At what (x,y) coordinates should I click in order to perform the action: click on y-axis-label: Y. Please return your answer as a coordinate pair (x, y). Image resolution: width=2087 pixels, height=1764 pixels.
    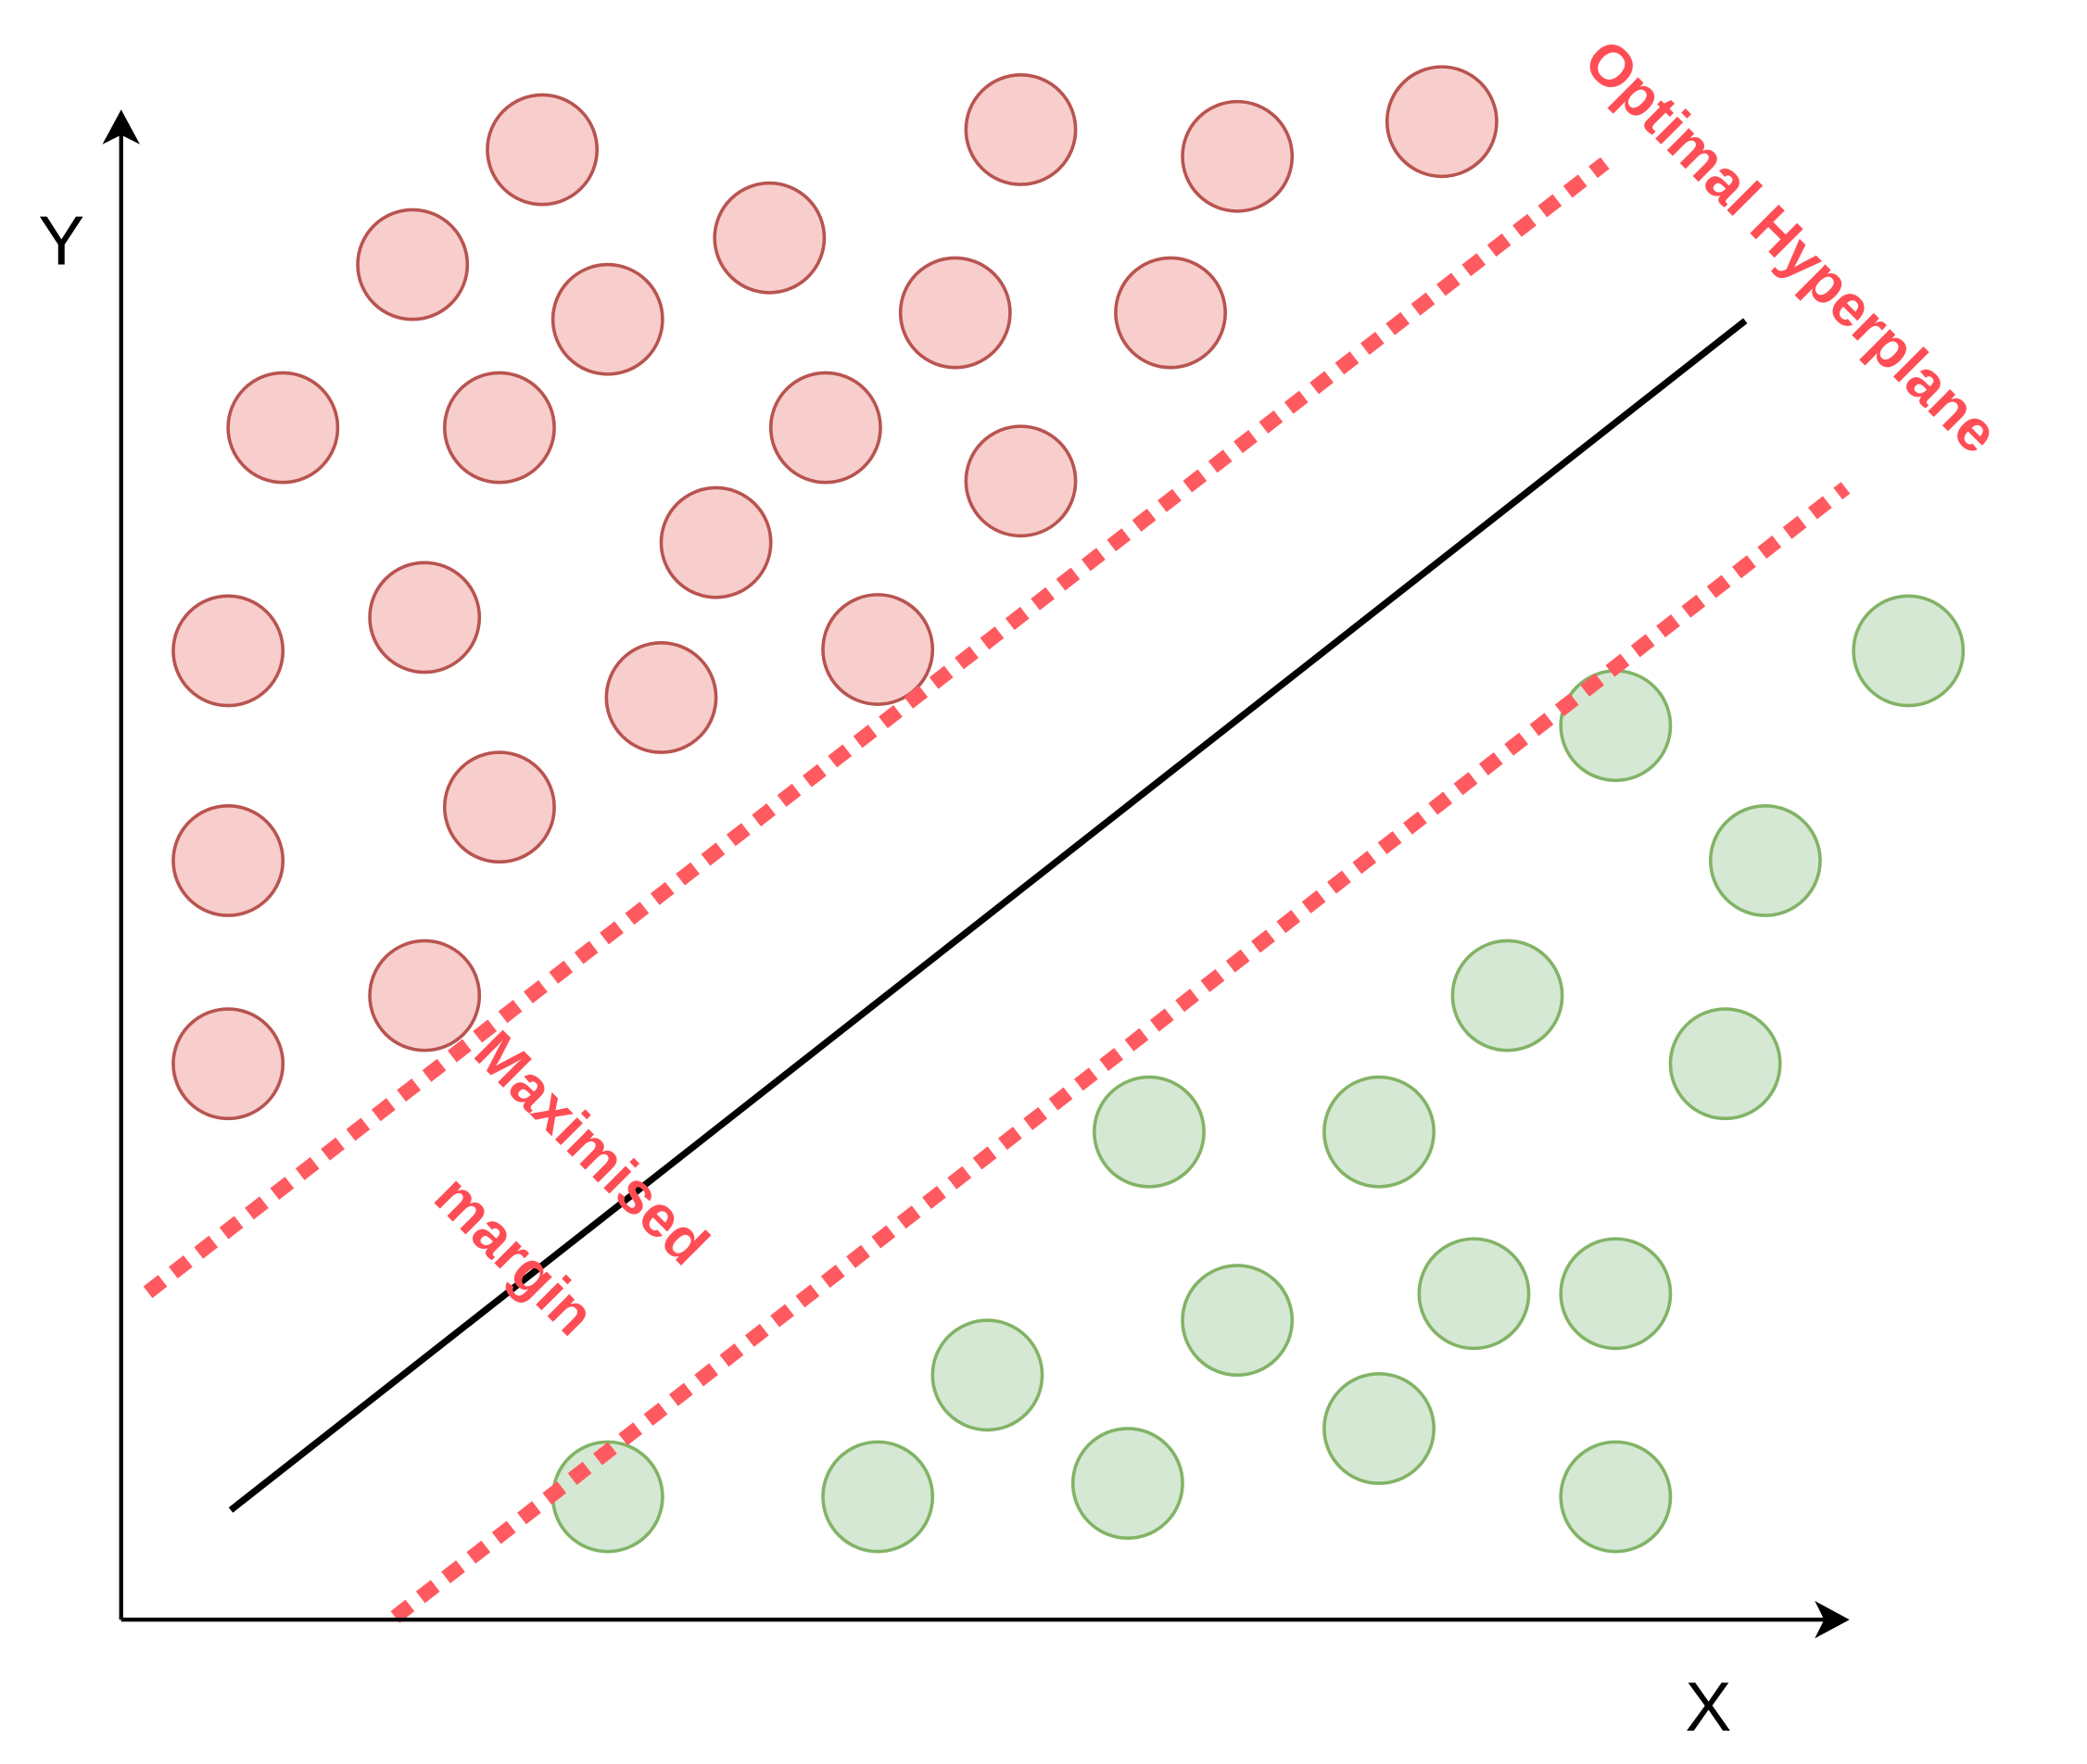
    Looking at the image, I should click on (61, 241).